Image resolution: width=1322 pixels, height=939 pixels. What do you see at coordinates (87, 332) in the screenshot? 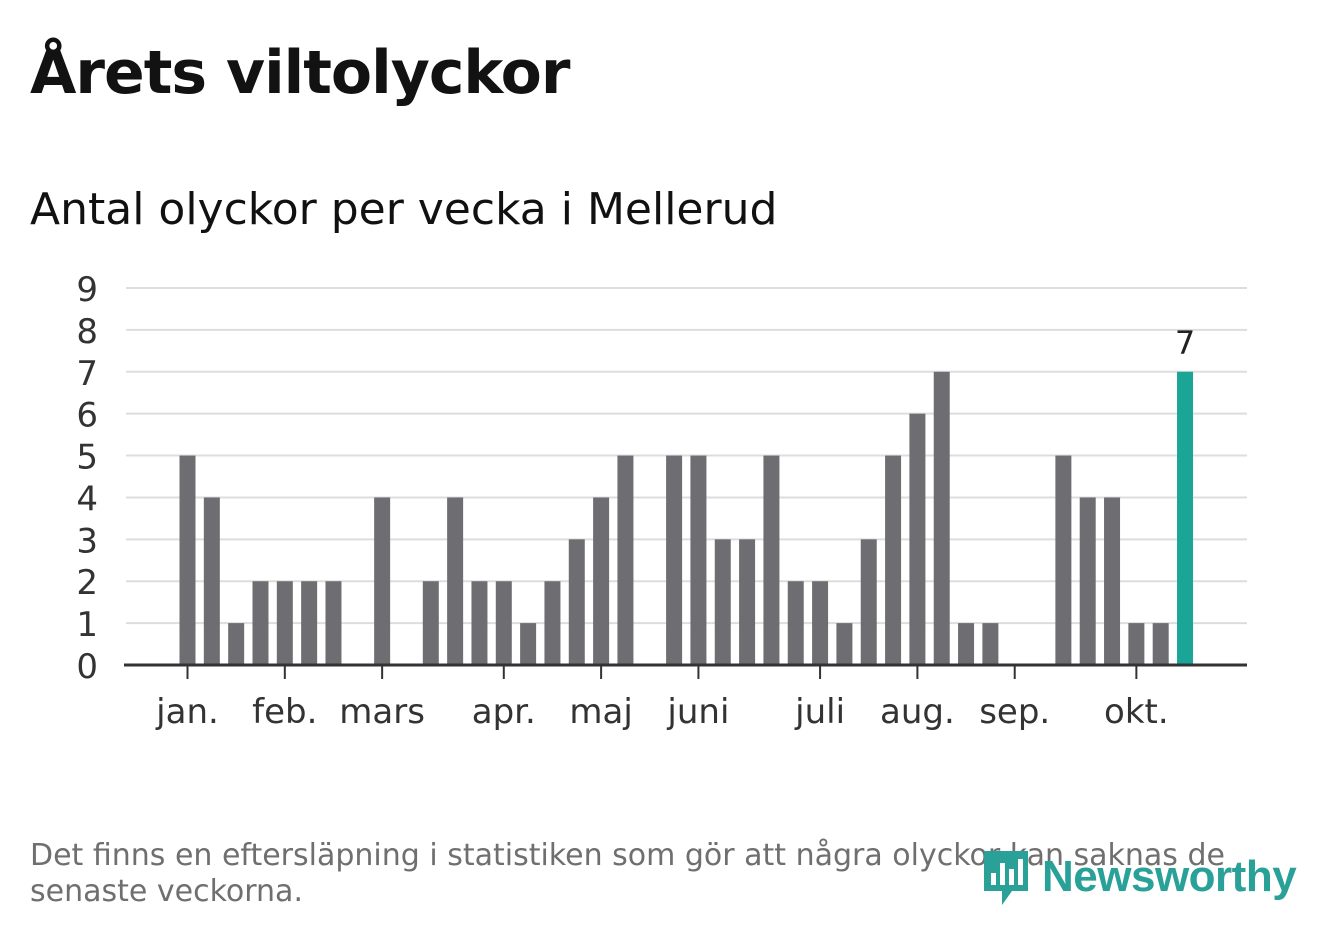
I see `y-tick-label: 8` at bounding box center [87, 332].